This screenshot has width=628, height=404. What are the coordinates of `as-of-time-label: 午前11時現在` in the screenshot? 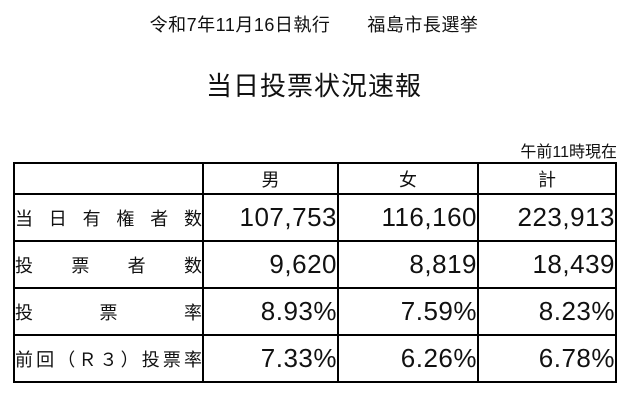 It's located at (568, 152).